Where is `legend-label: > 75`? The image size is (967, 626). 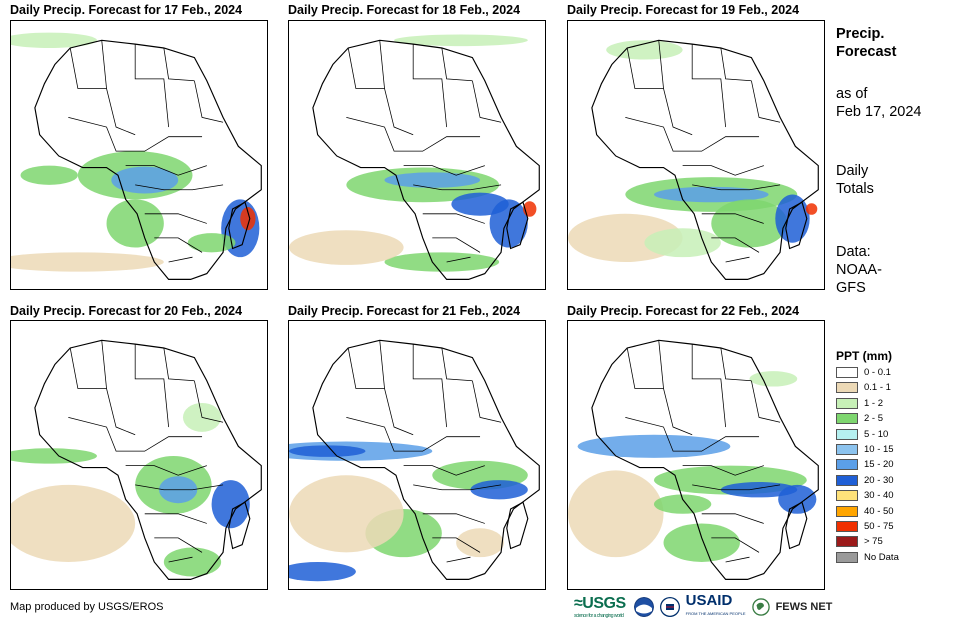
legend-label: > 75 is located at coordinates (873, 542).